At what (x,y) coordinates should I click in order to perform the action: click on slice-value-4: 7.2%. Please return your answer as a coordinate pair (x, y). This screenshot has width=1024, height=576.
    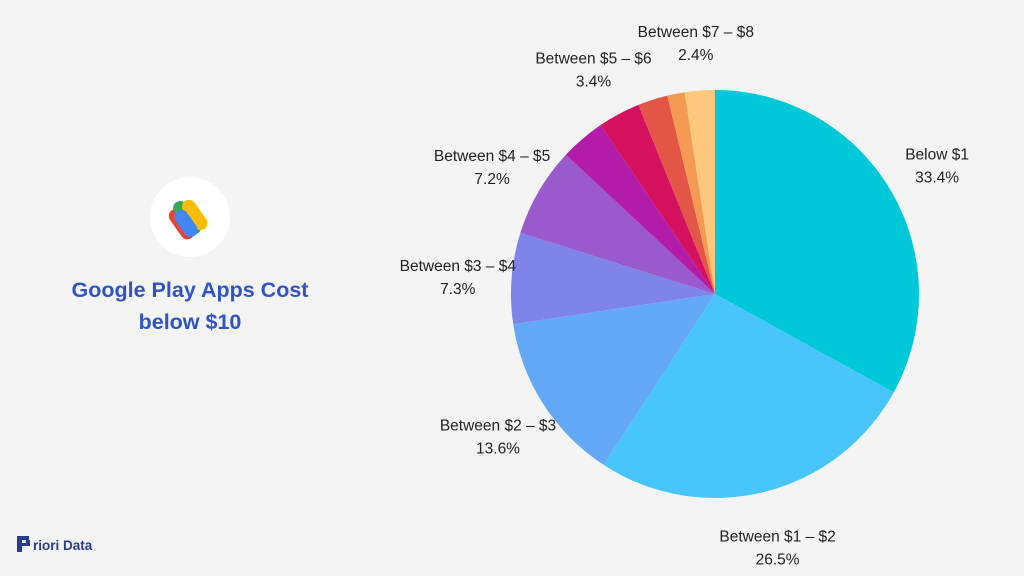
    Looking at the image, I should click on (492, 179).